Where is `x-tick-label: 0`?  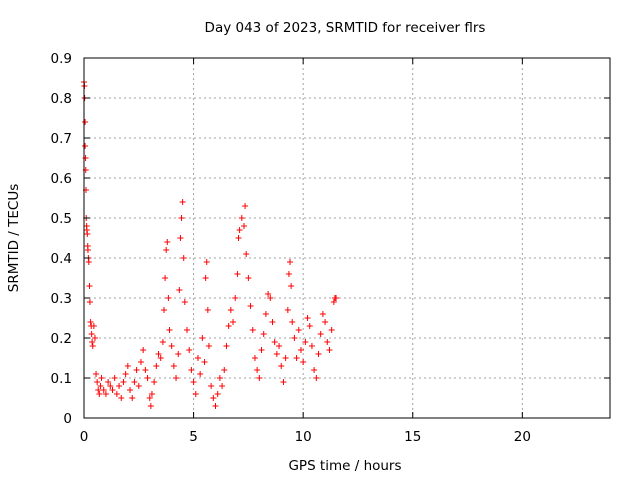 x-tick-label: 0 is located at coordinates (84, 437).